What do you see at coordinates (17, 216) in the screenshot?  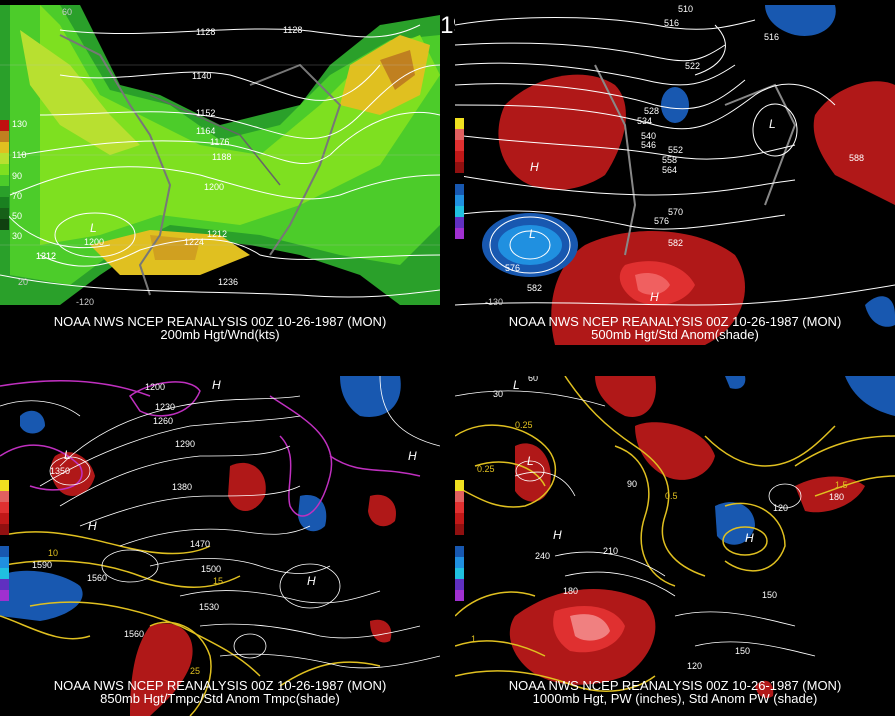 I see `legend-label: 50` at bounding box center [17, 216].